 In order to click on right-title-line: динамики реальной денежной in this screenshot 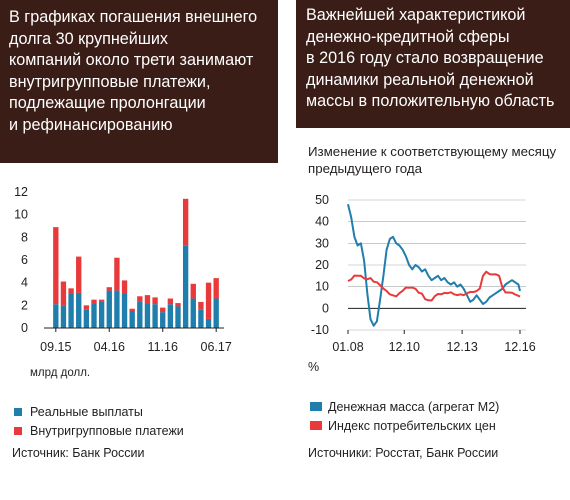, I will do `click(420, 79)`.